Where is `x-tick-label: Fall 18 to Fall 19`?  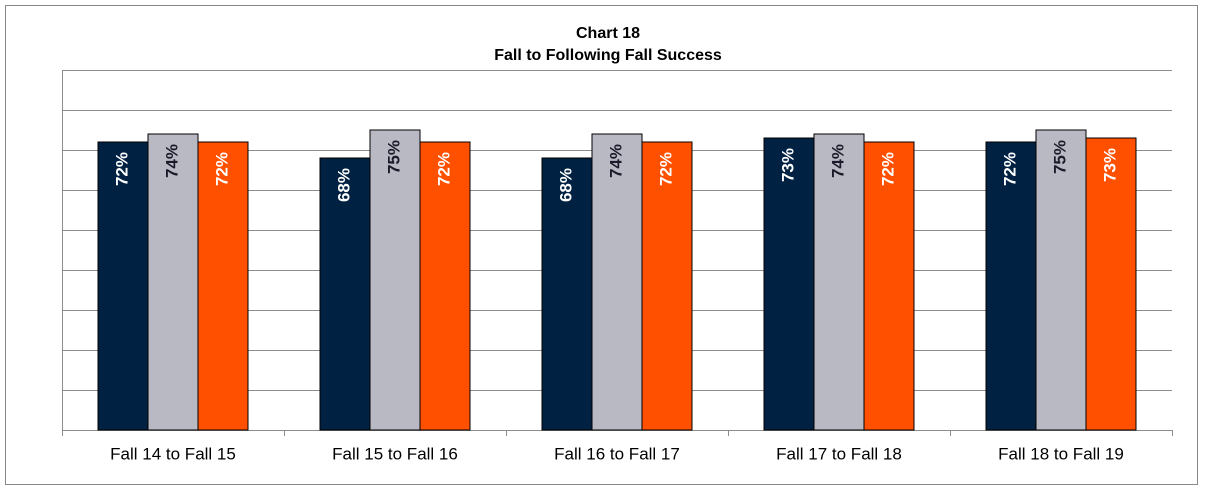
x-tick-label: Fall 18 to Fall 19 is located at coordinates (1061, 453).